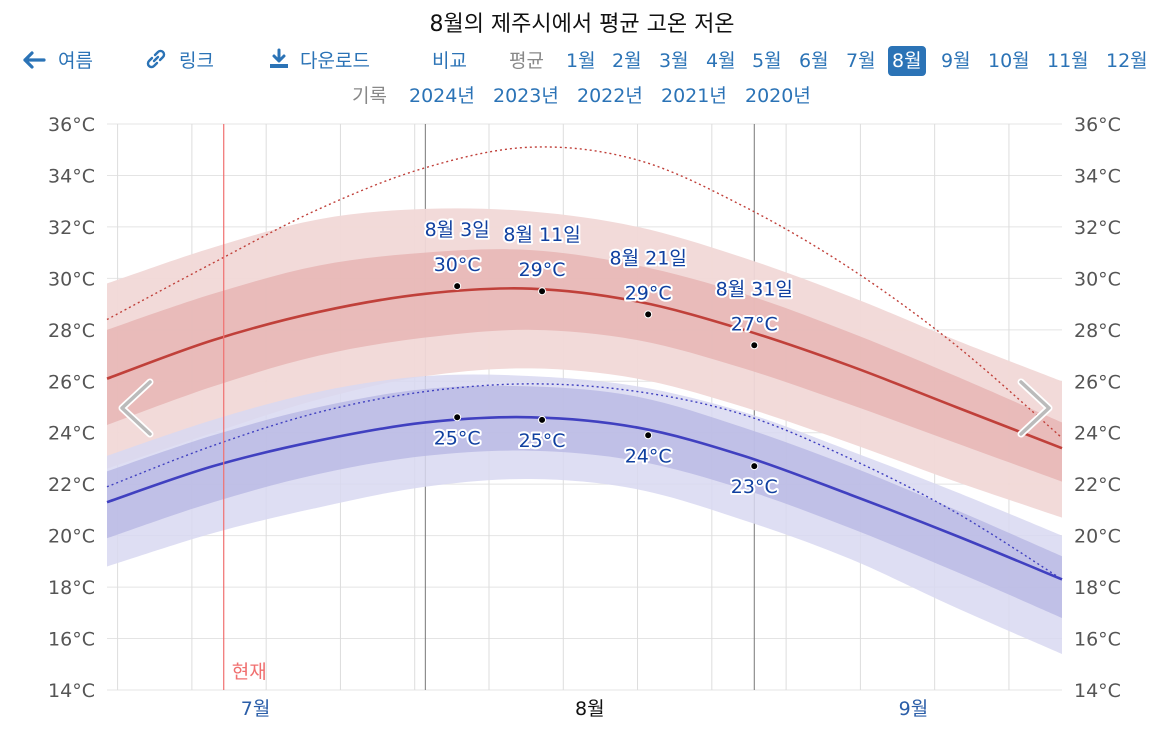 The width and height of the screenshot is (1164, 733). What do you see at coordinates (861, 61) in the screenshot?
I see `month-tab-7: 7월` at bounding box center [861, 61].